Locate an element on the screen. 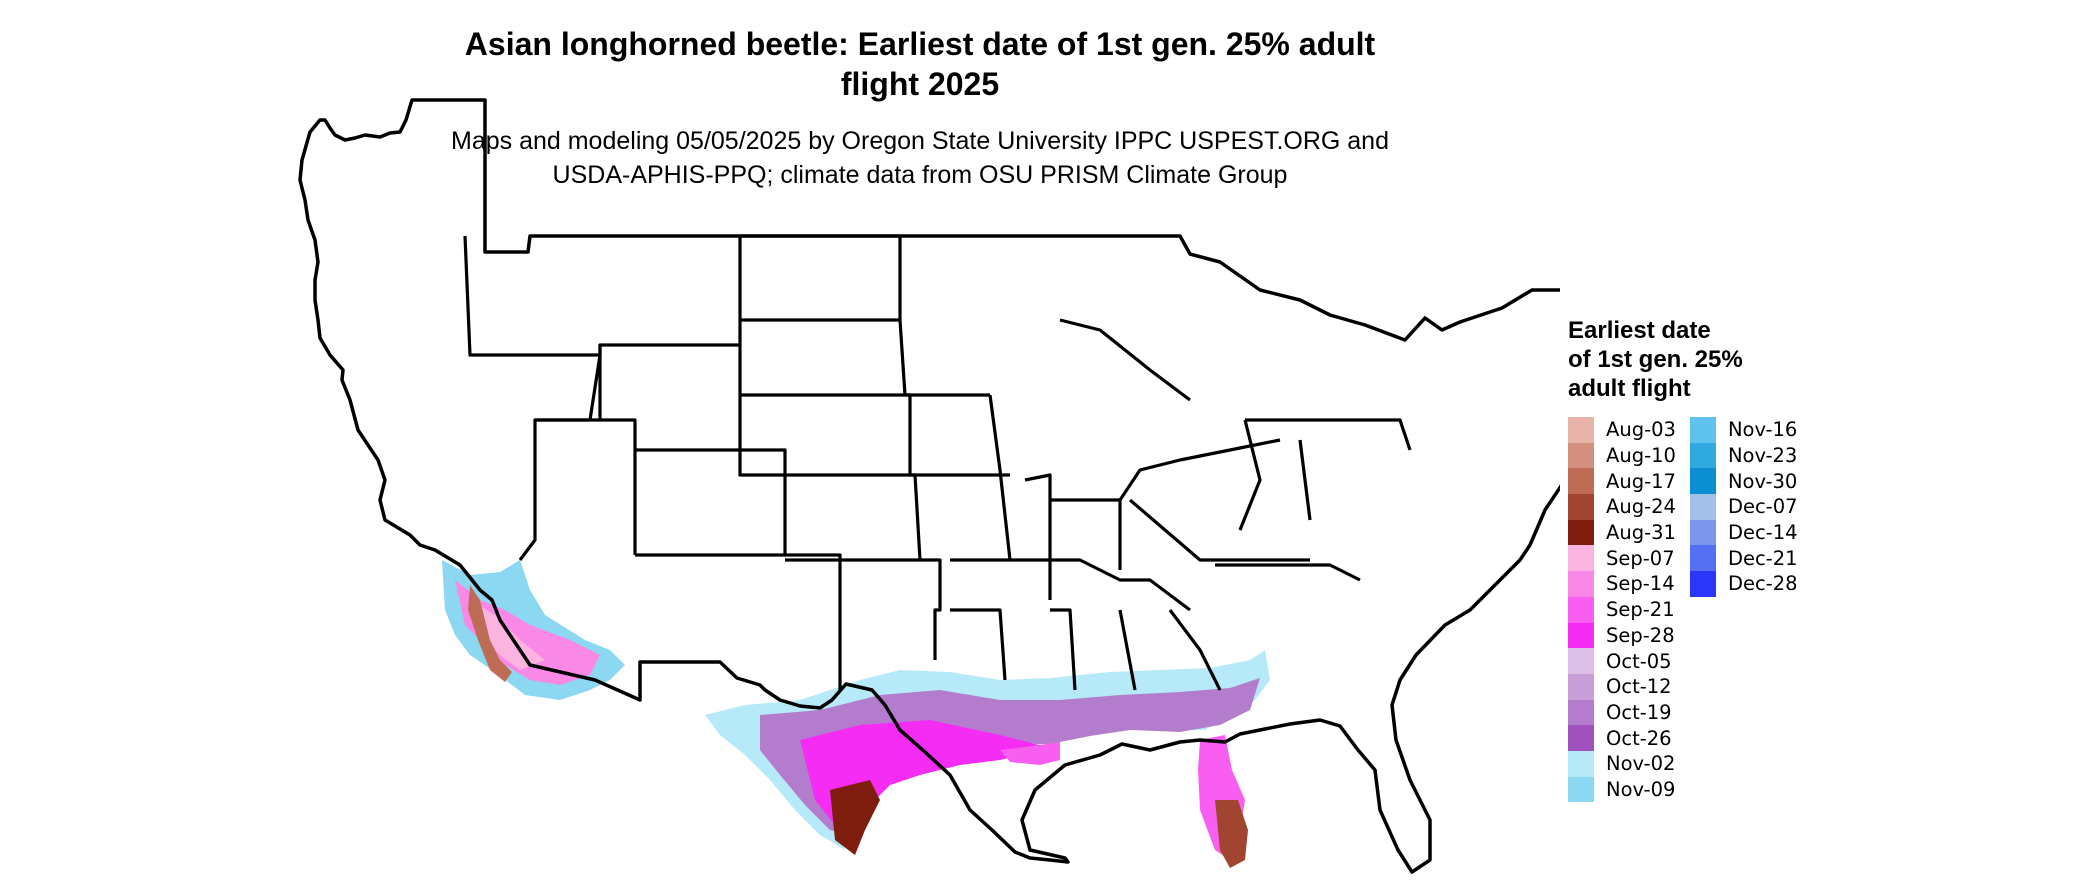 The image size is (2100, 892). fill-louisiana is located at coordinates (1030, 753).